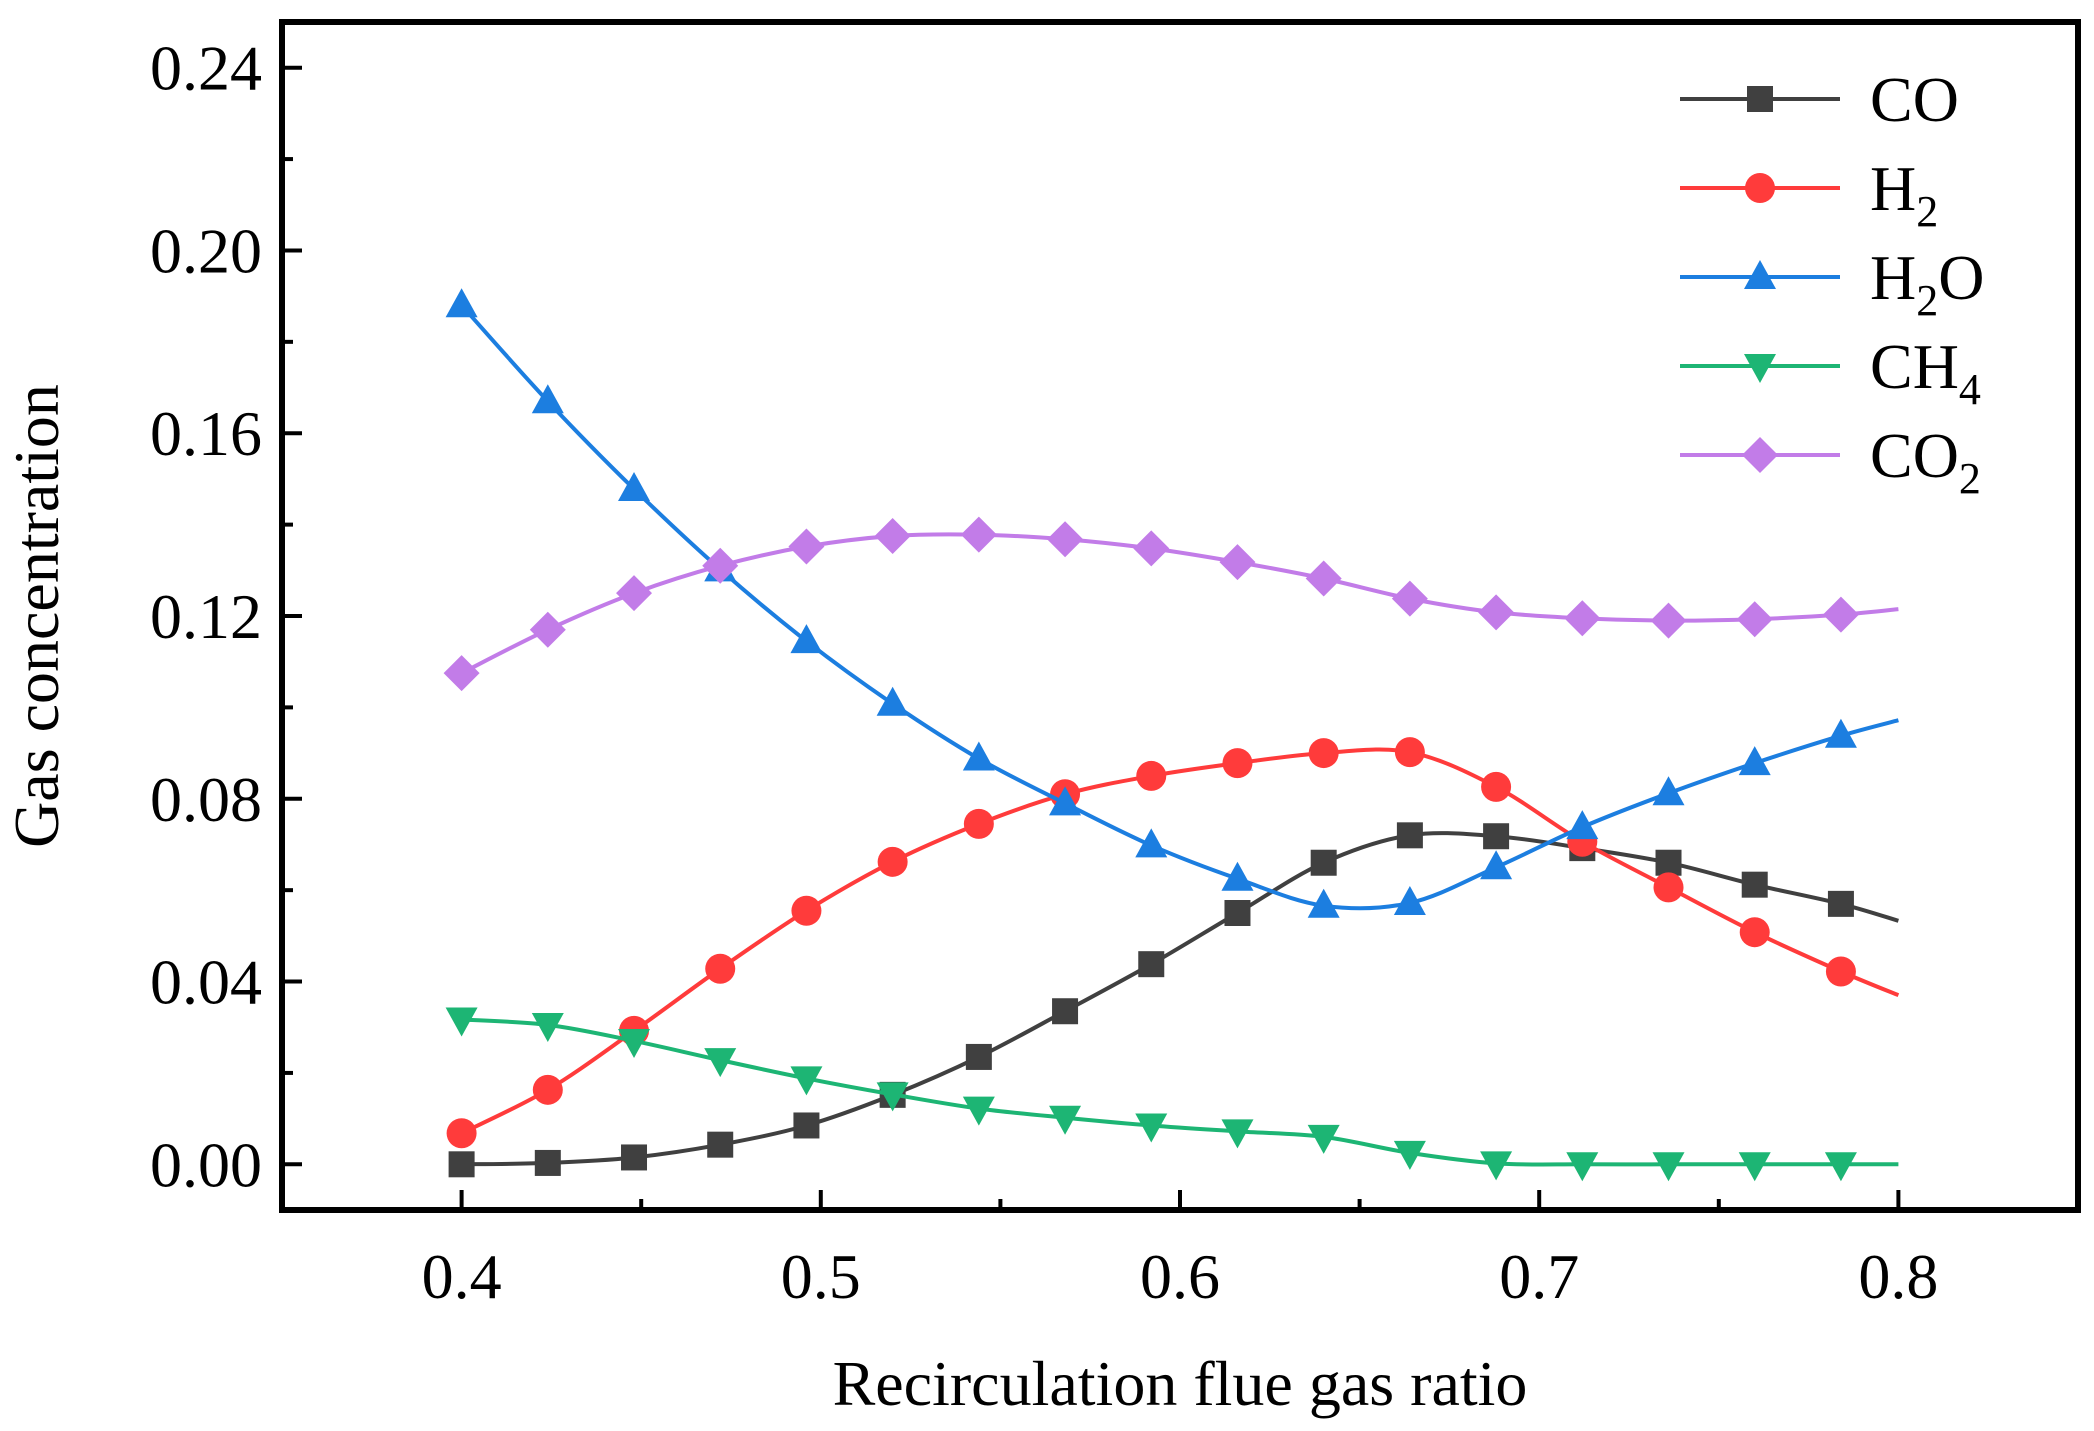 The width and height of the screenshot is (2094, 1431). What do you see at coordinates (462, 1276) in the screenshot?
I see `x-tick-label: 0.4` at bounding box center [462, 1276].